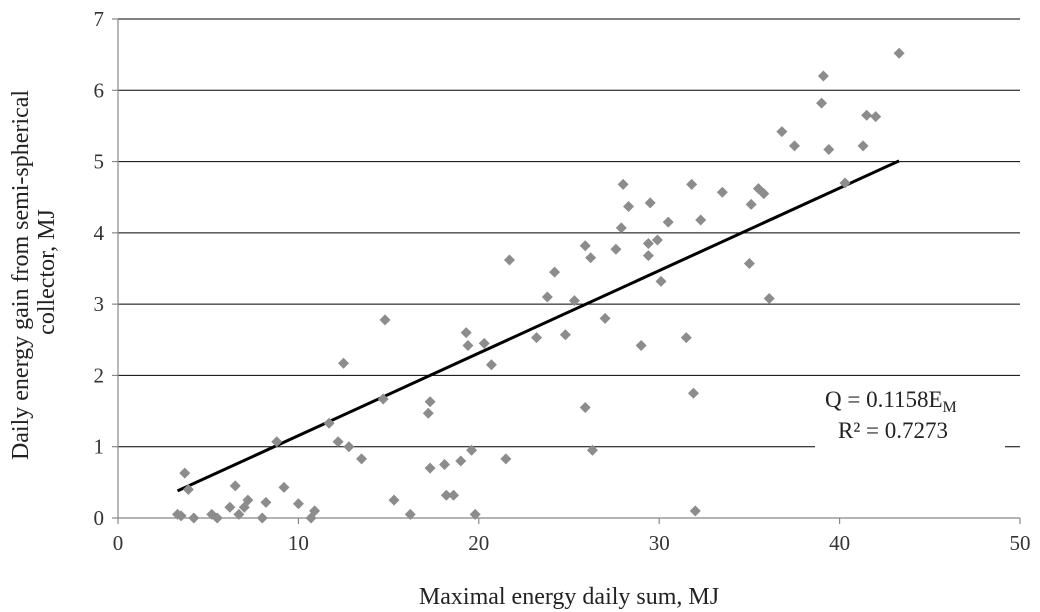 This screenshot has width=1040, height=612. I want to click on equation-main: Q = 0.1158E, so click(884, 399).